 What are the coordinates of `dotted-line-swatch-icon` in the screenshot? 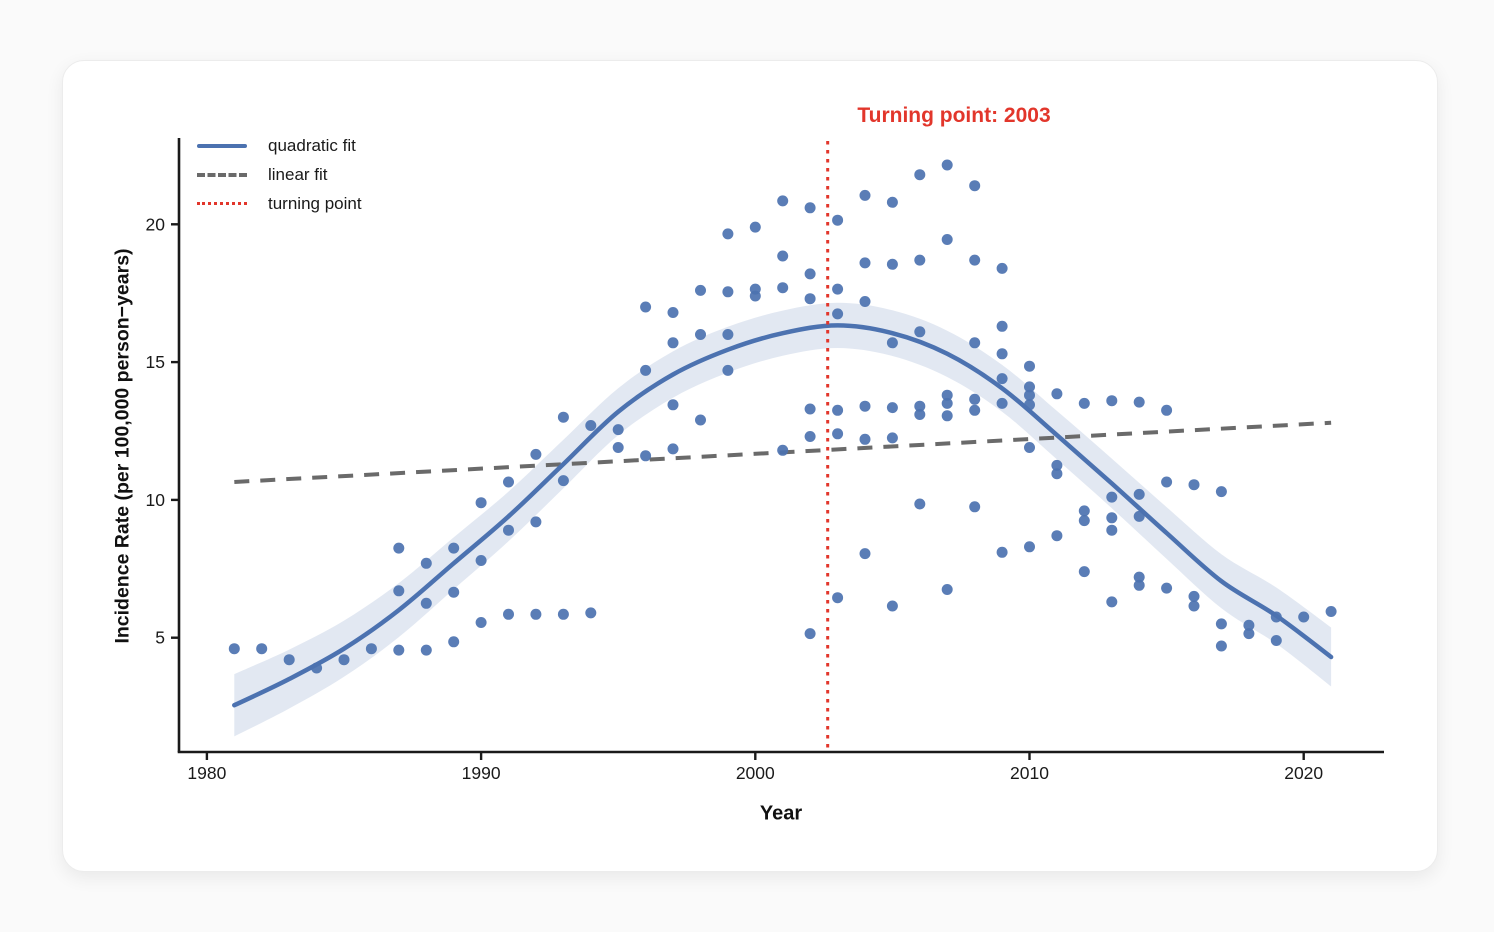 It's located at (222, 203).